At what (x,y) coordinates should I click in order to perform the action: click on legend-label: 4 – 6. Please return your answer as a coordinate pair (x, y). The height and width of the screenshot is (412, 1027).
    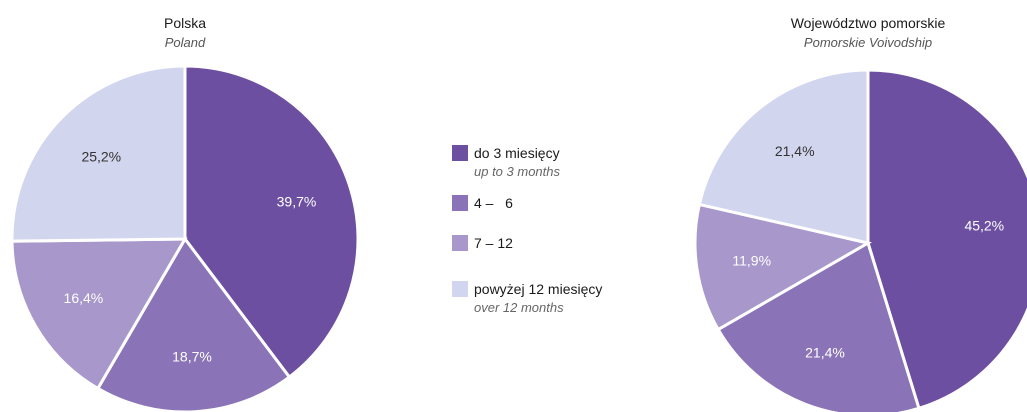
    Looking at the image, I should click on (493, 203).